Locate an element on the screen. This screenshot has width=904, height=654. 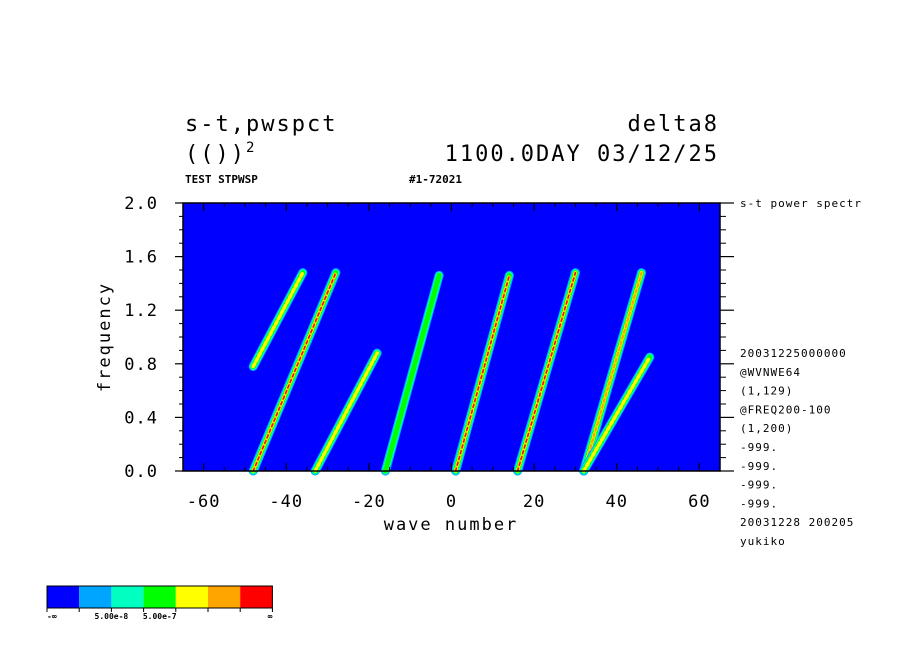
x-tick-label: 60 is located at coordinates (699, 502).